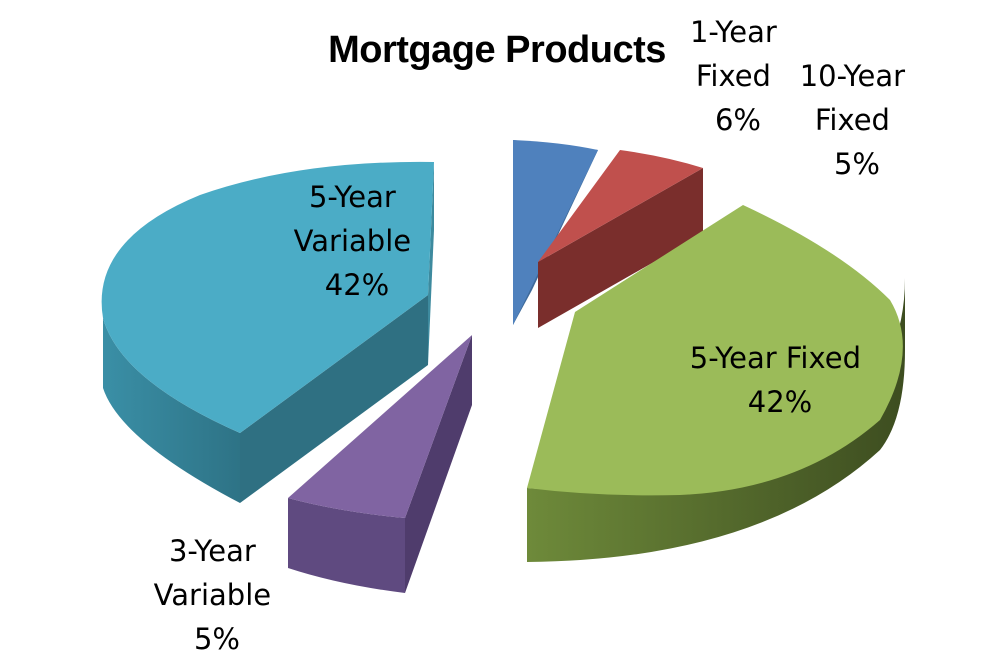  Describe the element at coordinates (212, 551) in the screenshot. I see `label-line: 3-Year` at that location.